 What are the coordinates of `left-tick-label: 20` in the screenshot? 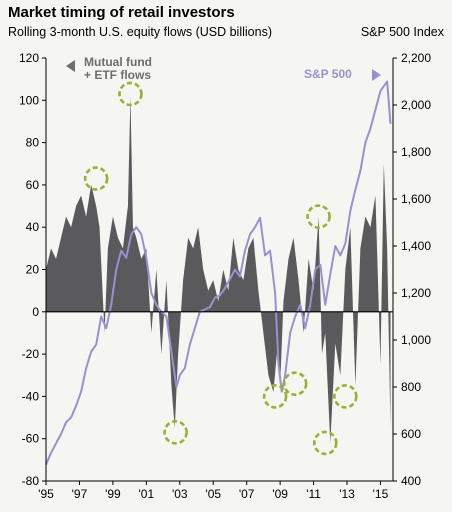 It's located at (33, 270).